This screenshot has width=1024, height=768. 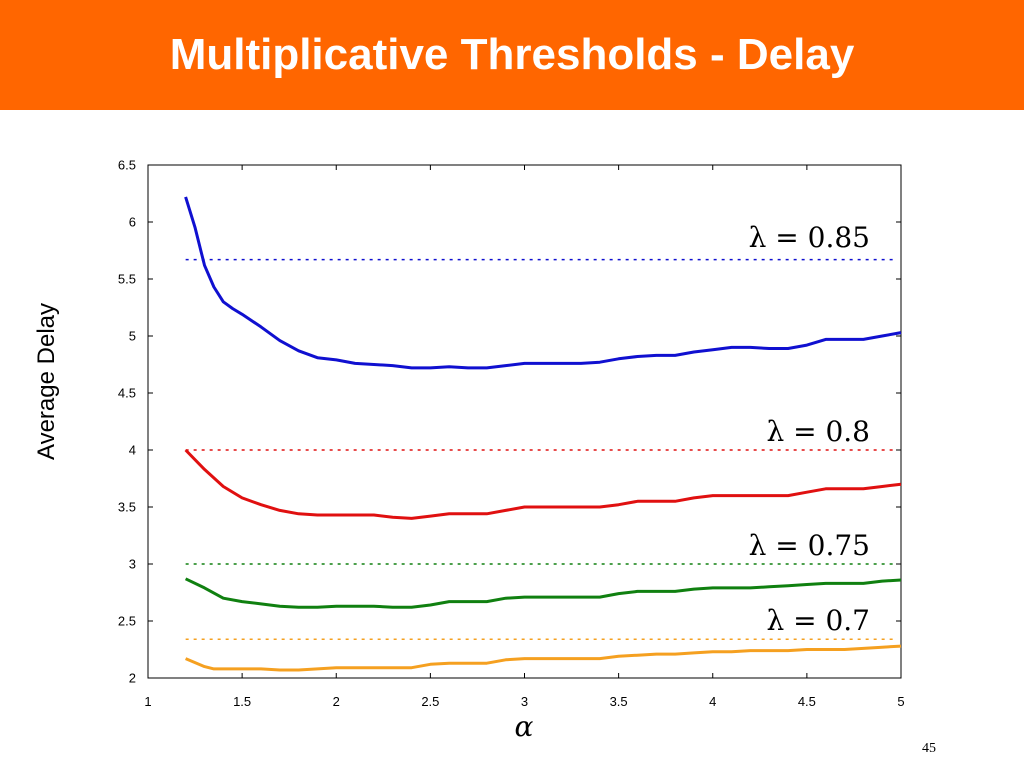 I want to click on x-tick-label: 4.5, so click(x=807, y=701).